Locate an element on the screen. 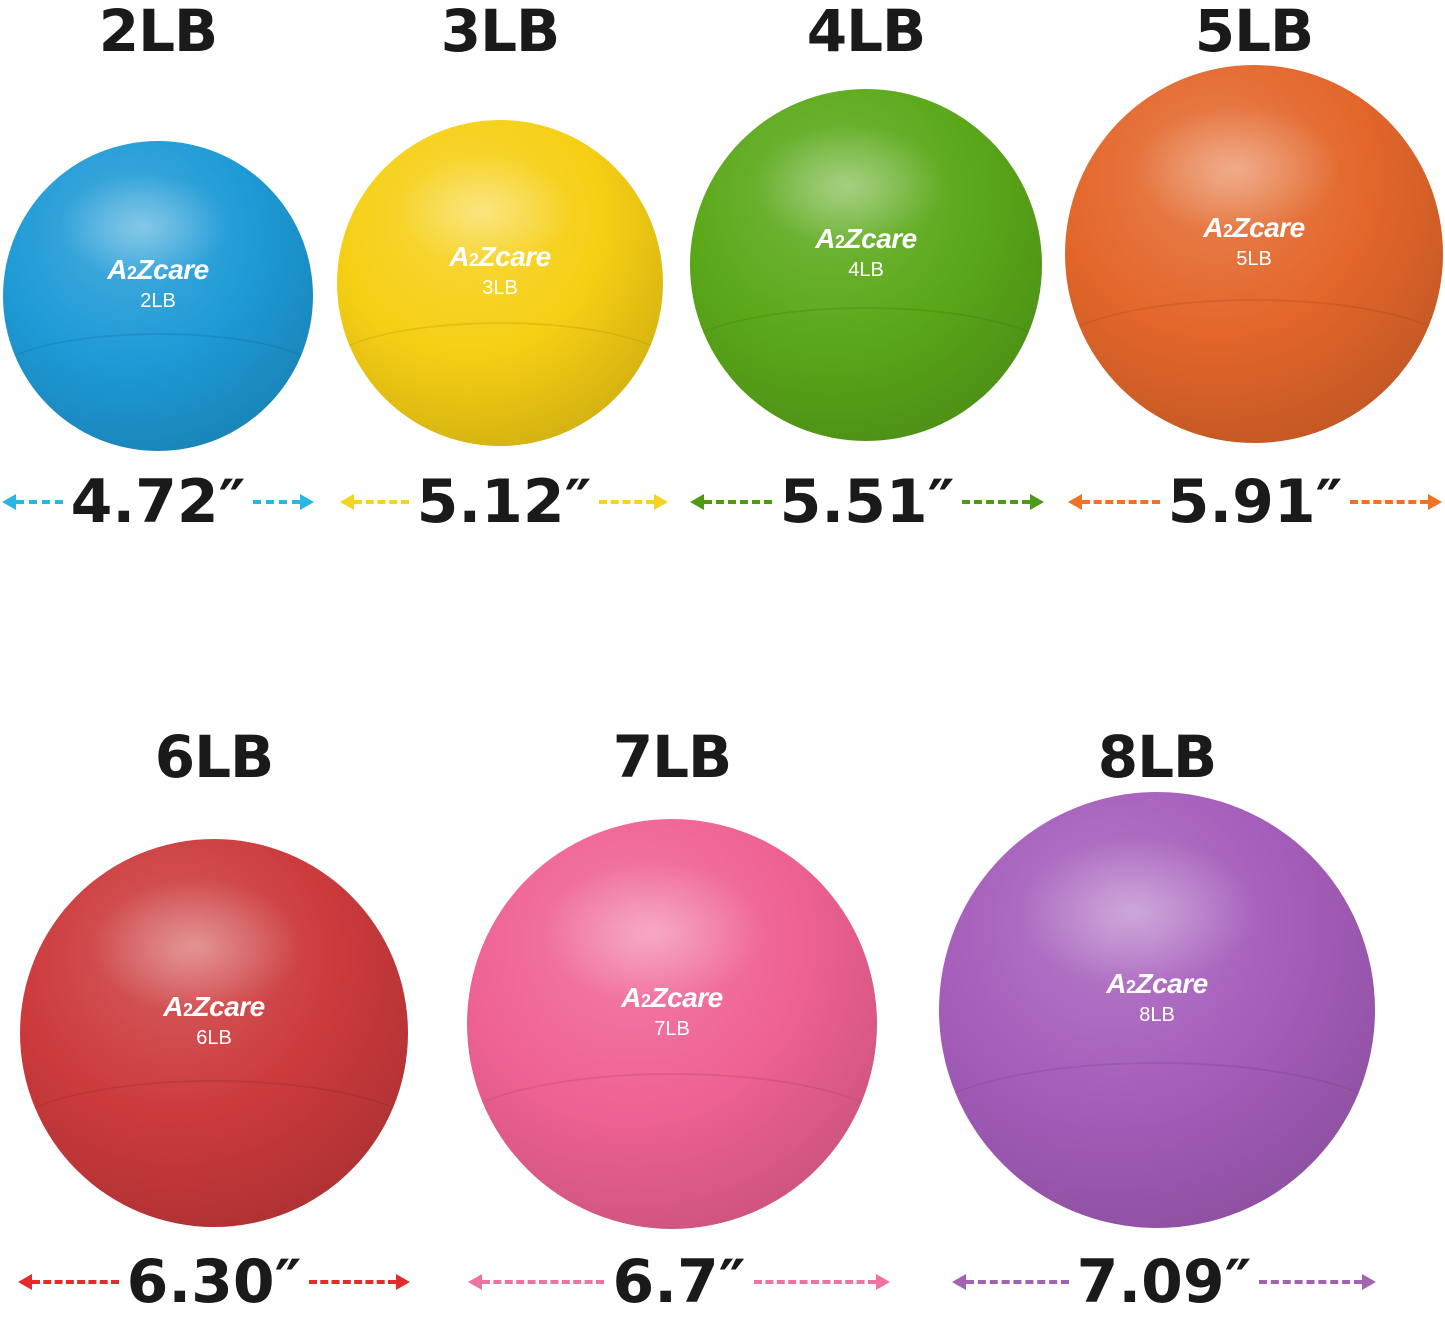  diameter-value: 7.09″ is located at coordinates (1164, 1282).